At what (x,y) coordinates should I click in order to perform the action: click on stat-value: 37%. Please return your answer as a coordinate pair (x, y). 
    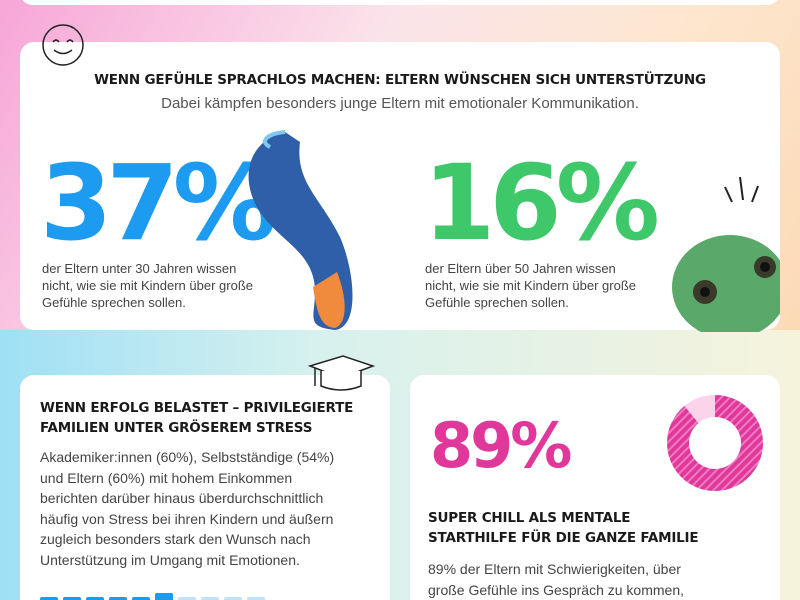
    Looking at the image, I should click on (158, 203).